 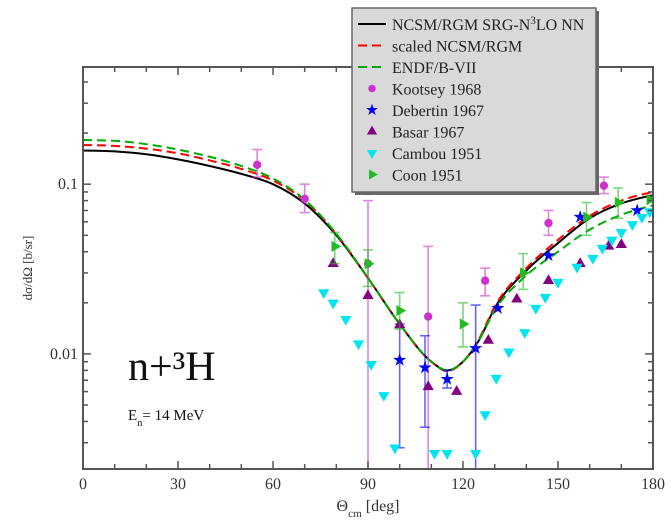 What do you see at coordinates (463, 484) in the screenshot?
I see `x-tick-label: 120` at bounding box center [463, 484].